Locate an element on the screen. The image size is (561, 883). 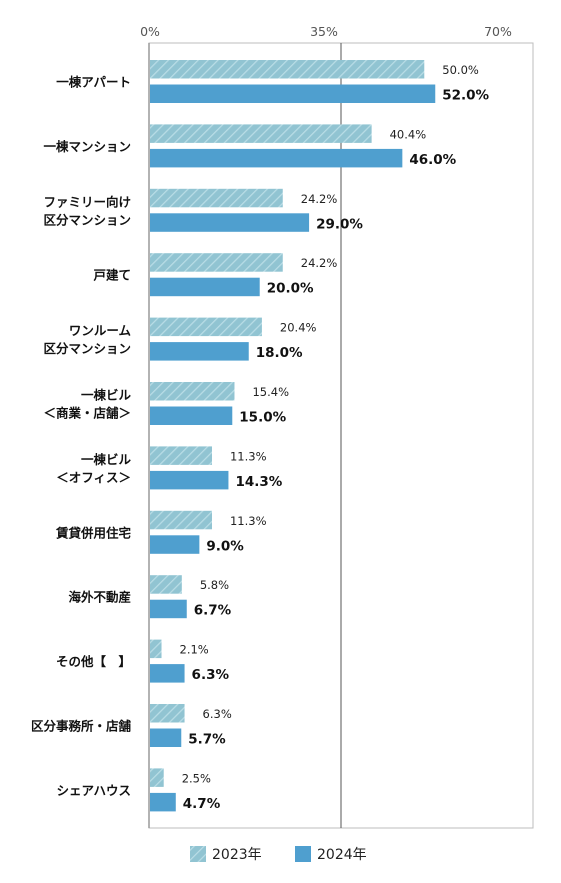
data-label-2023: 40.4% is located at coordinates (408, 134).